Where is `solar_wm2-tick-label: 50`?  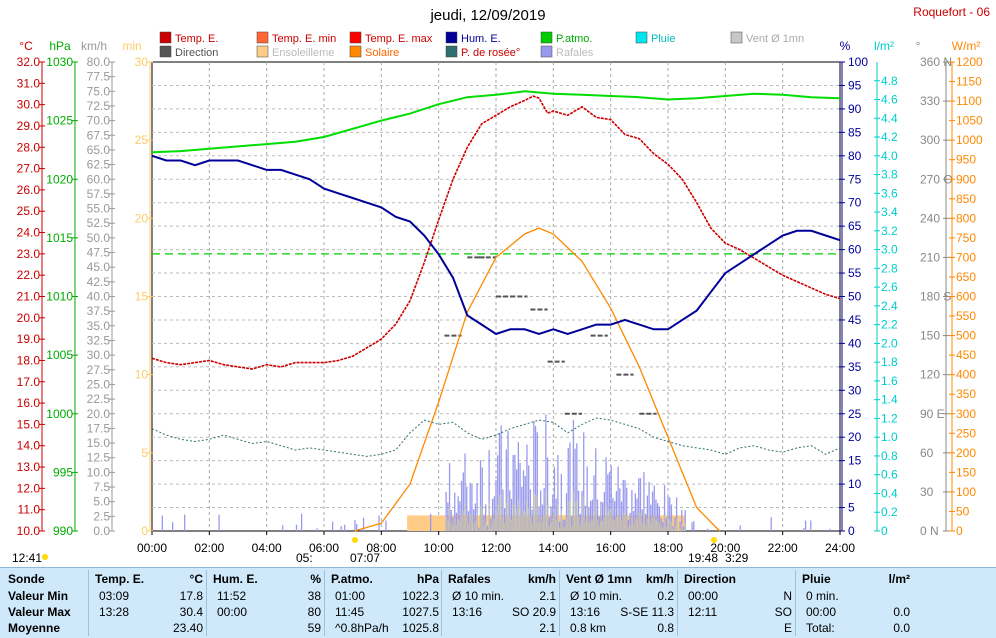 solar_wm2-tick-label: 50 is located at coordinates (963, 511).